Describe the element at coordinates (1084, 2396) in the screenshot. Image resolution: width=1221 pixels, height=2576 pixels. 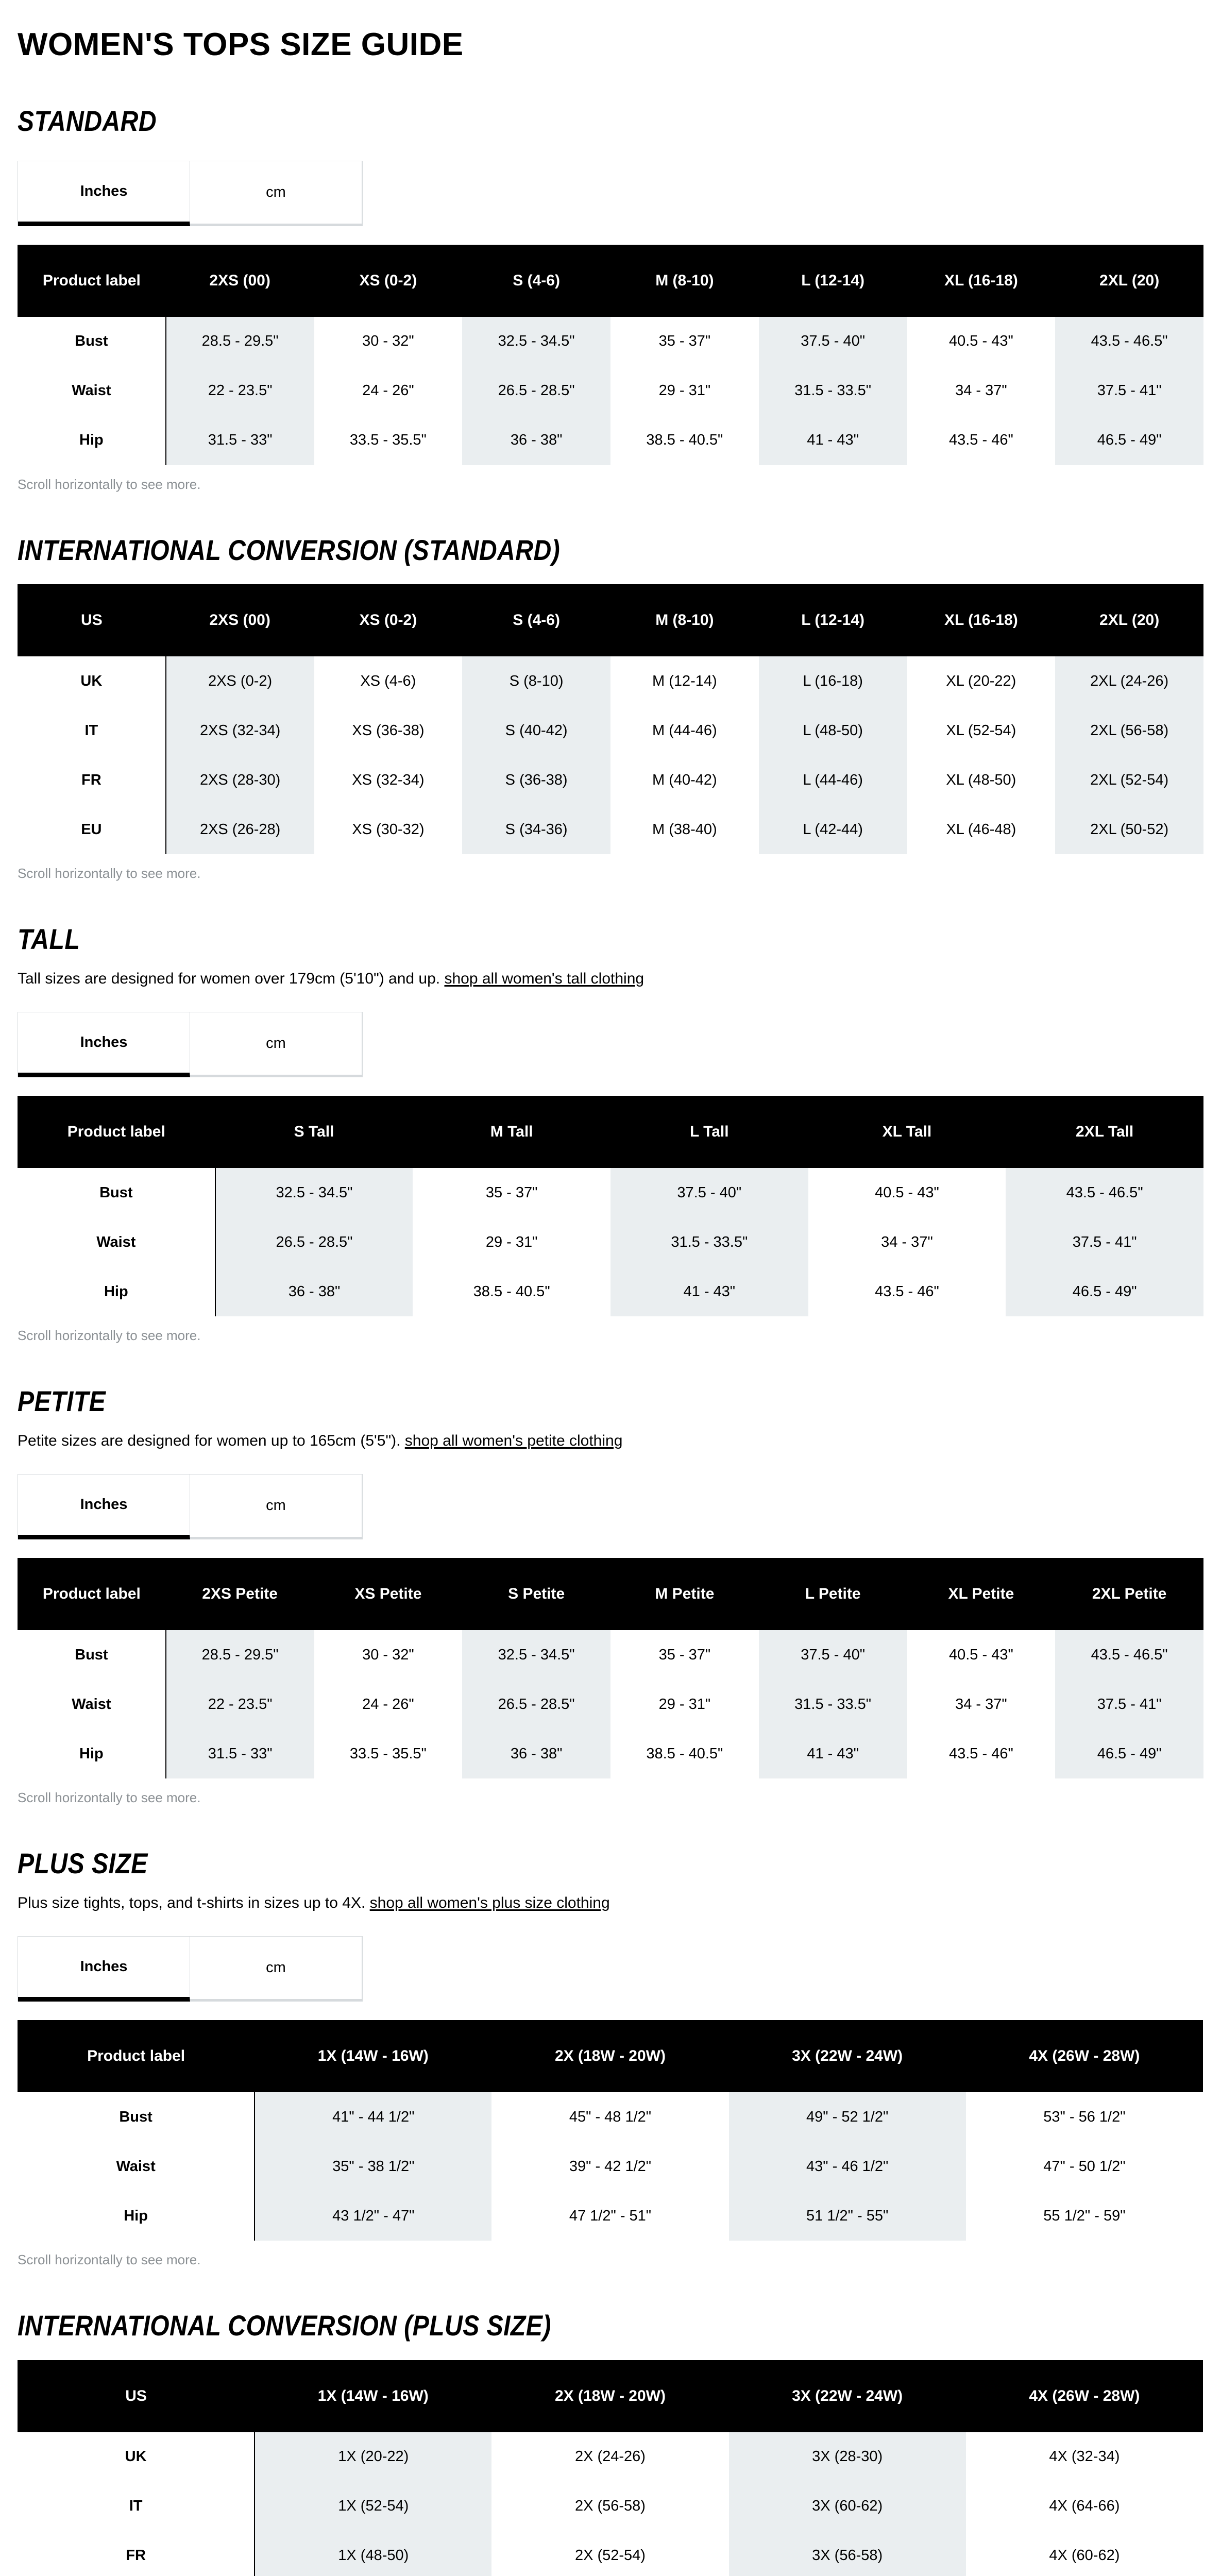
I see `column-header: 4X (26W - 28W)` at that location.